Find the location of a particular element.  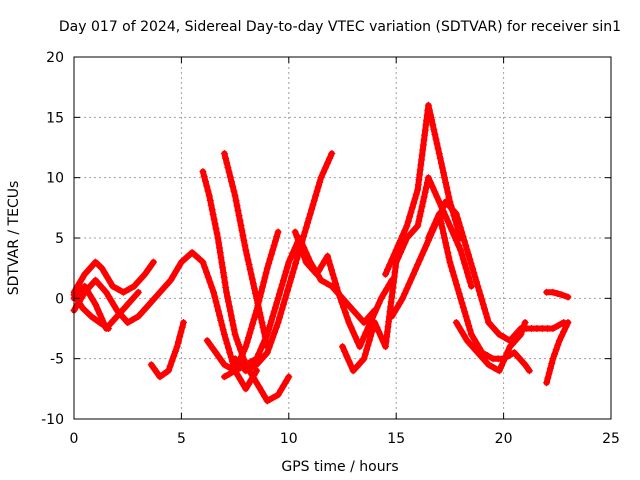

y-tick-label: 5 is located at coordinates (59, 239).